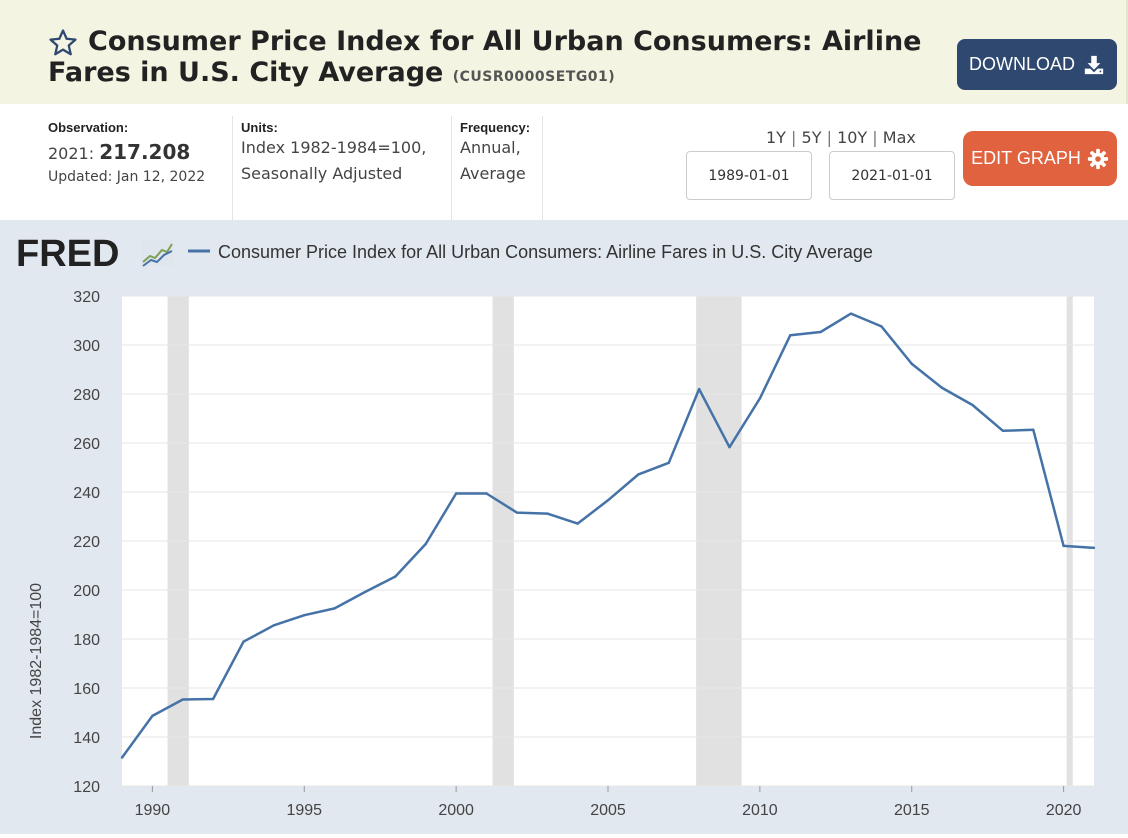 The width and height of the screenshot is (1128, 838). Describe the element at coordinates (1094, 64) in the screenshot. I see `download-icon` at that location.